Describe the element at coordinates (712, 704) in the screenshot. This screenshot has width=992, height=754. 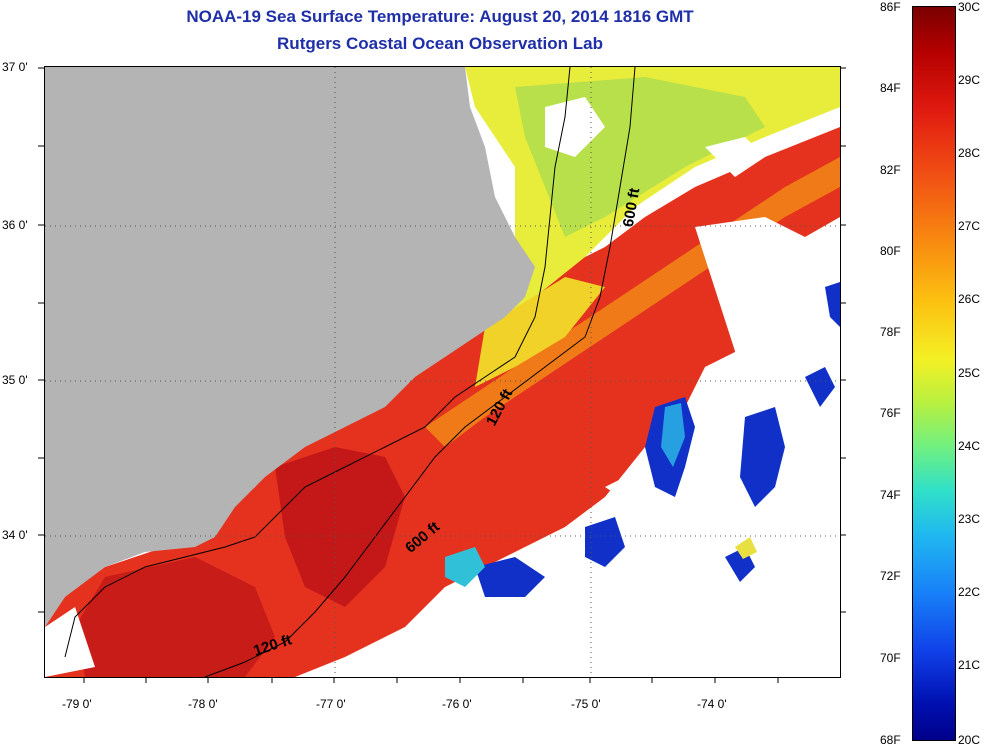
I see `lon-label: -74 0'` at that location.